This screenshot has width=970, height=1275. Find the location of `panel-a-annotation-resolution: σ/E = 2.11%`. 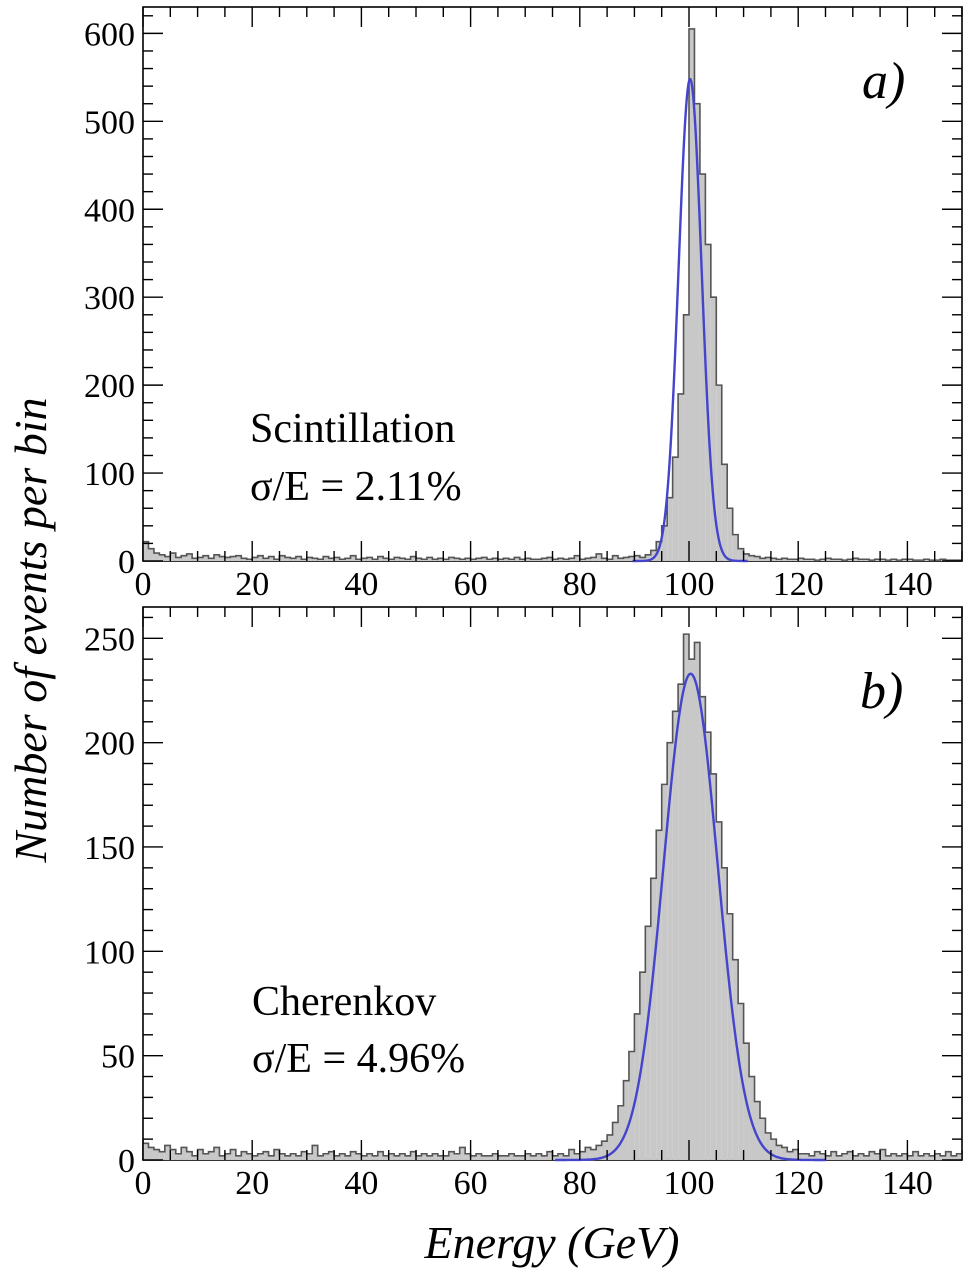

panel-a-annotation-resolution: σ/E = 2.11% is located at coordinates (356, 487).